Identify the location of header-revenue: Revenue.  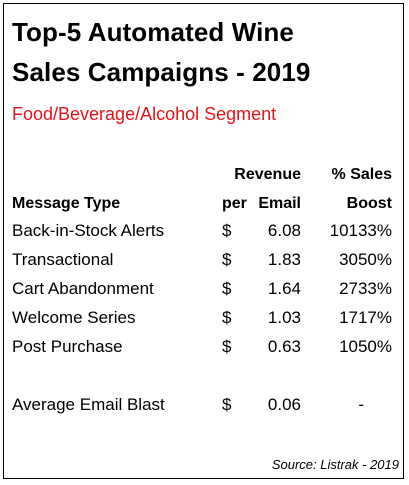
(267, 174).